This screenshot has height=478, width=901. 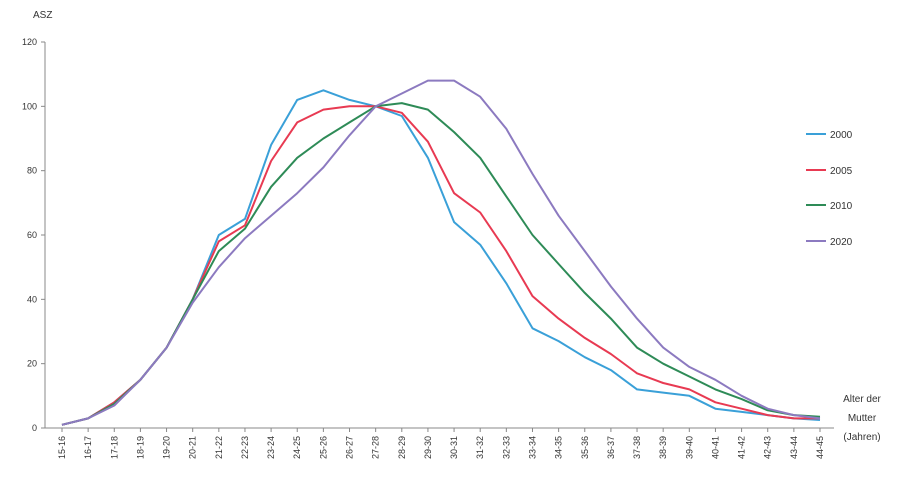 What do you see at coordinates (245, 447) in the screenshot?
I see `x-tick-label: 22-23` at bounding box center [245, 447].